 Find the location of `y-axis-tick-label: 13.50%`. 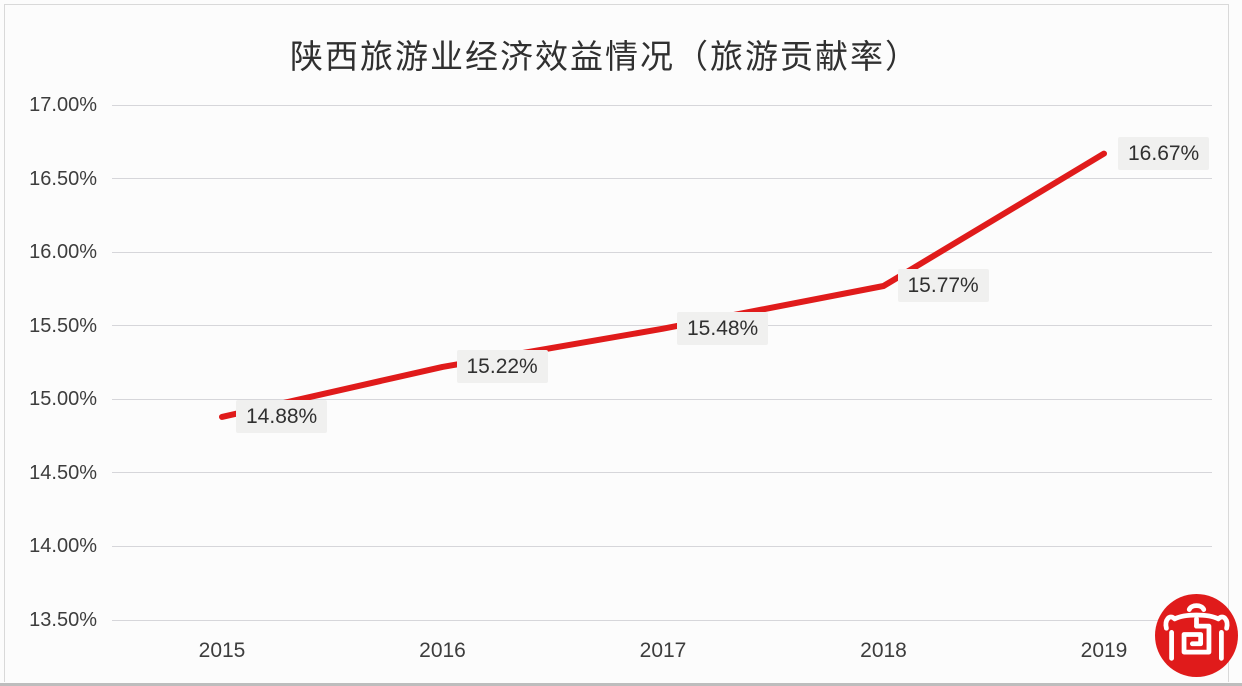

y-axis-tick-label: 13.50% is located at coordinates (63, 620).